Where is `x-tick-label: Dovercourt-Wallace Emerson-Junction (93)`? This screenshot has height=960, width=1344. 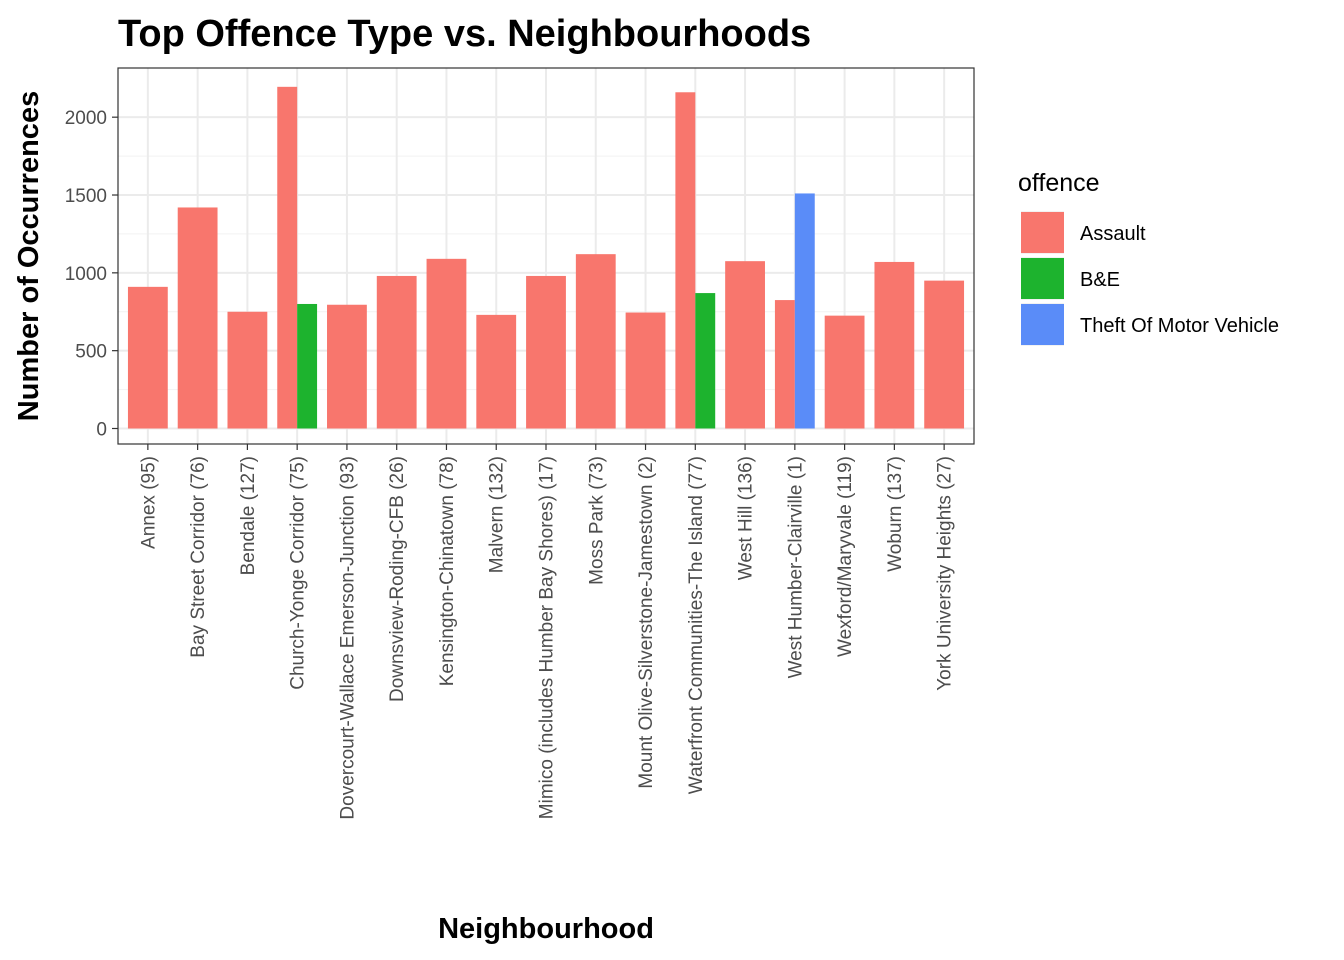 x-tick-label: Dovercourt-Wallace Emerson-Junction (93) is located at coordinates (347, 638).